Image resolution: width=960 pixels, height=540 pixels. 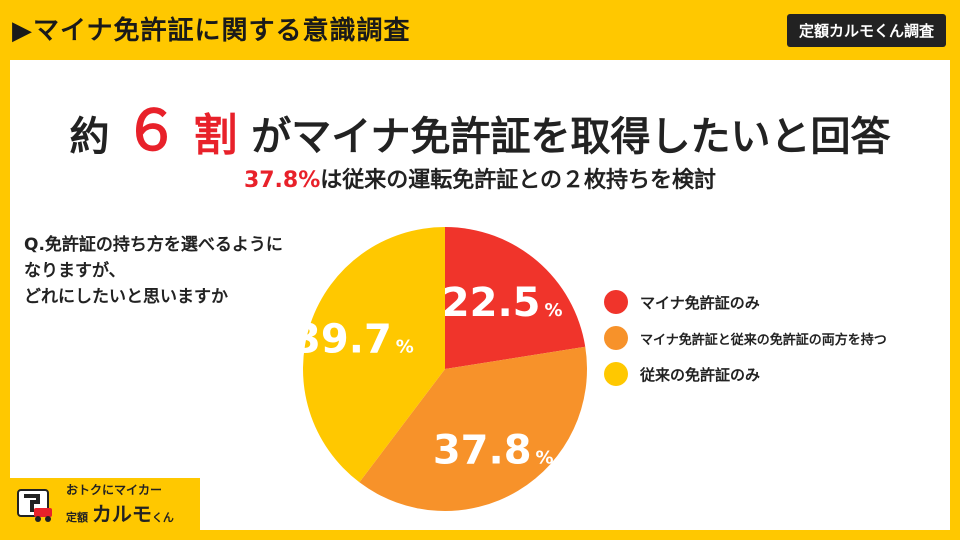 What do you see at coordinates (493, 450) in the screenshot?
I see `pie-data-label: 37.8%` at bounding box center [493, 450].